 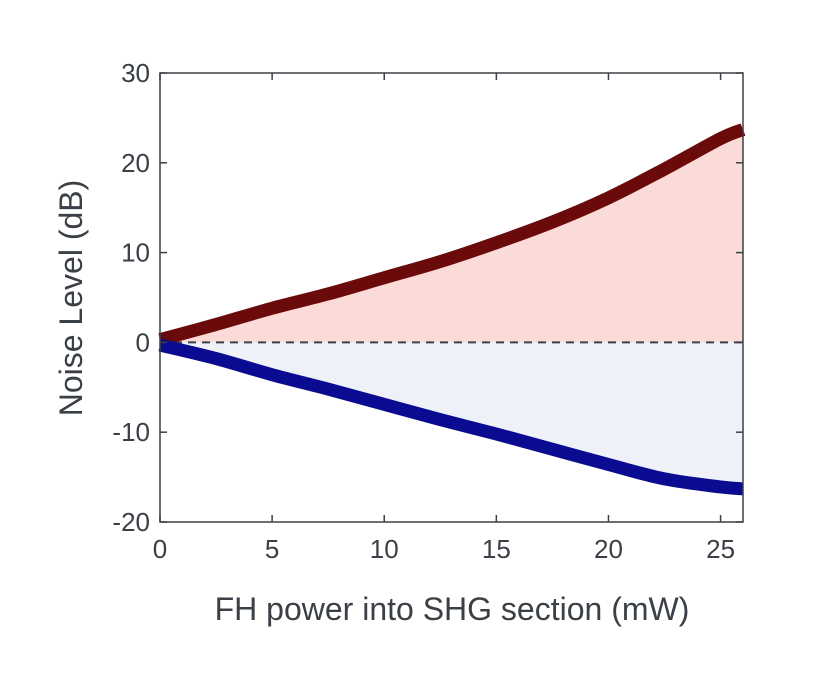 What do you see at coordinates (135, 73) in the screenshot?
I see `y-tick-label: 30` at bounding box center [135, 73].